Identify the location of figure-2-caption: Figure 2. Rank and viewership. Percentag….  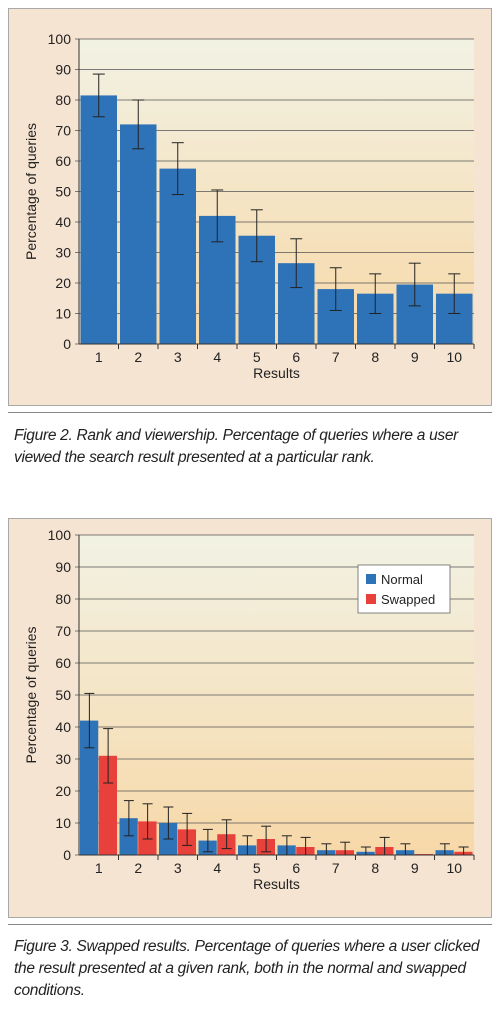
(252, 447).